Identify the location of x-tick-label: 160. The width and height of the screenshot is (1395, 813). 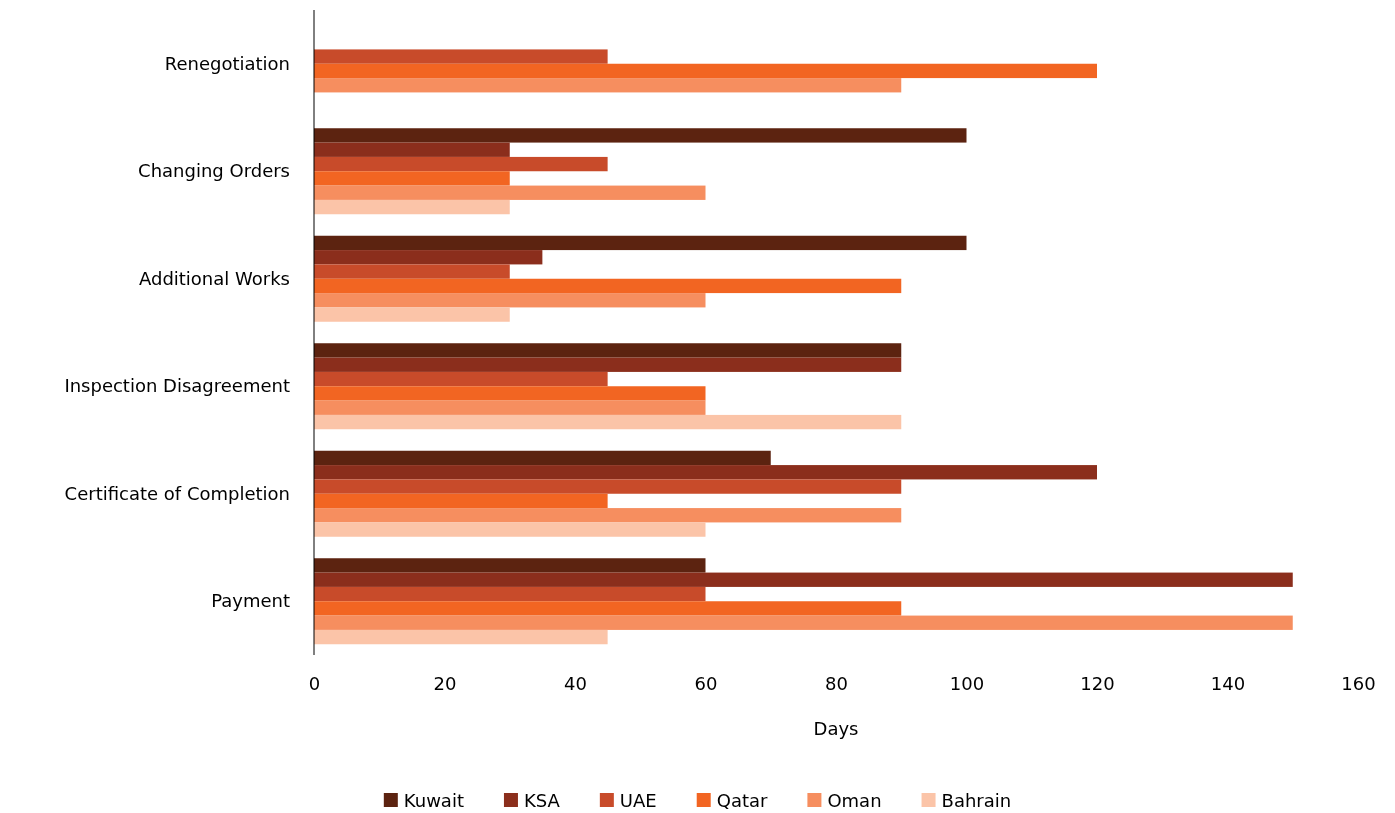
(1358, 683).